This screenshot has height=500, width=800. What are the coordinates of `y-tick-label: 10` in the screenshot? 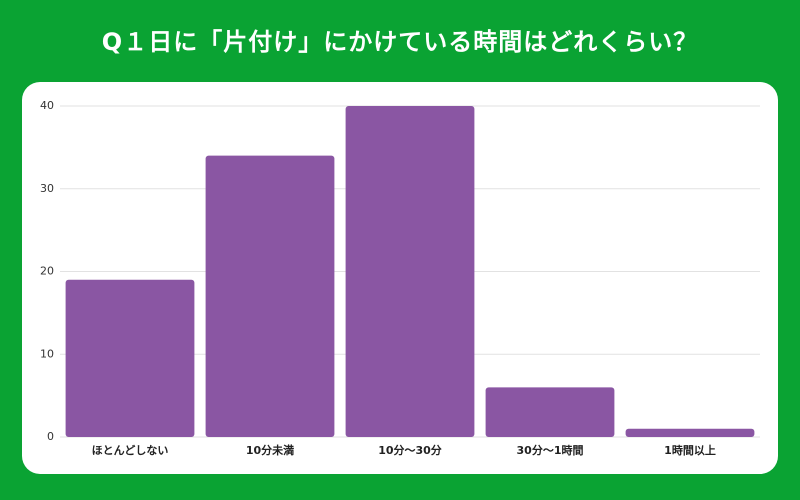 It's located at (47, 353).